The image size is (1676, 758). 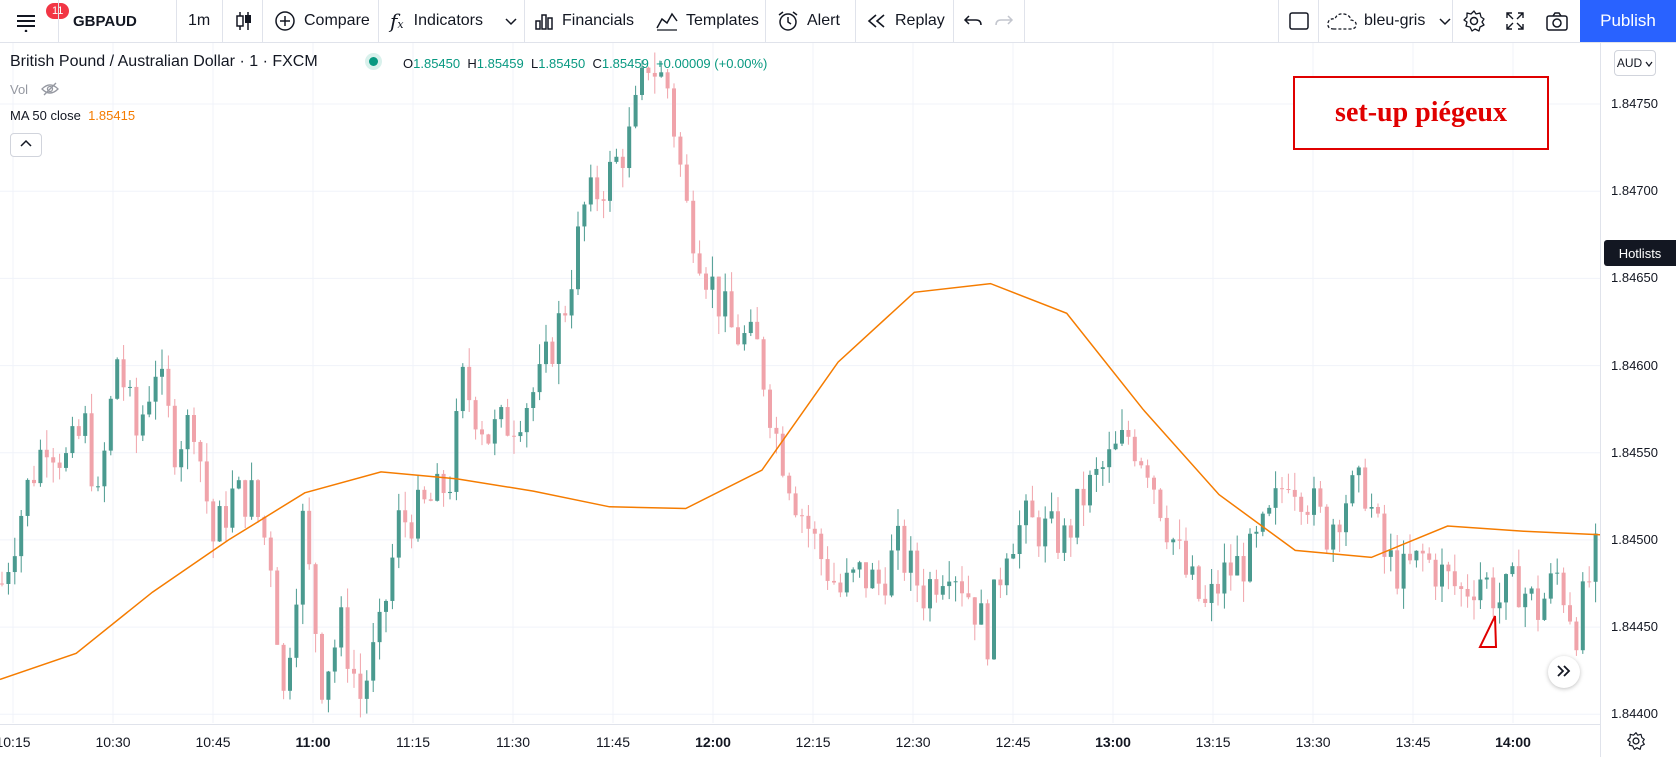 What do you see at coordinates (1413, 742) in the screenshot?
I see `time-axis-label: 13:45` at bounding box center [1413, 742].